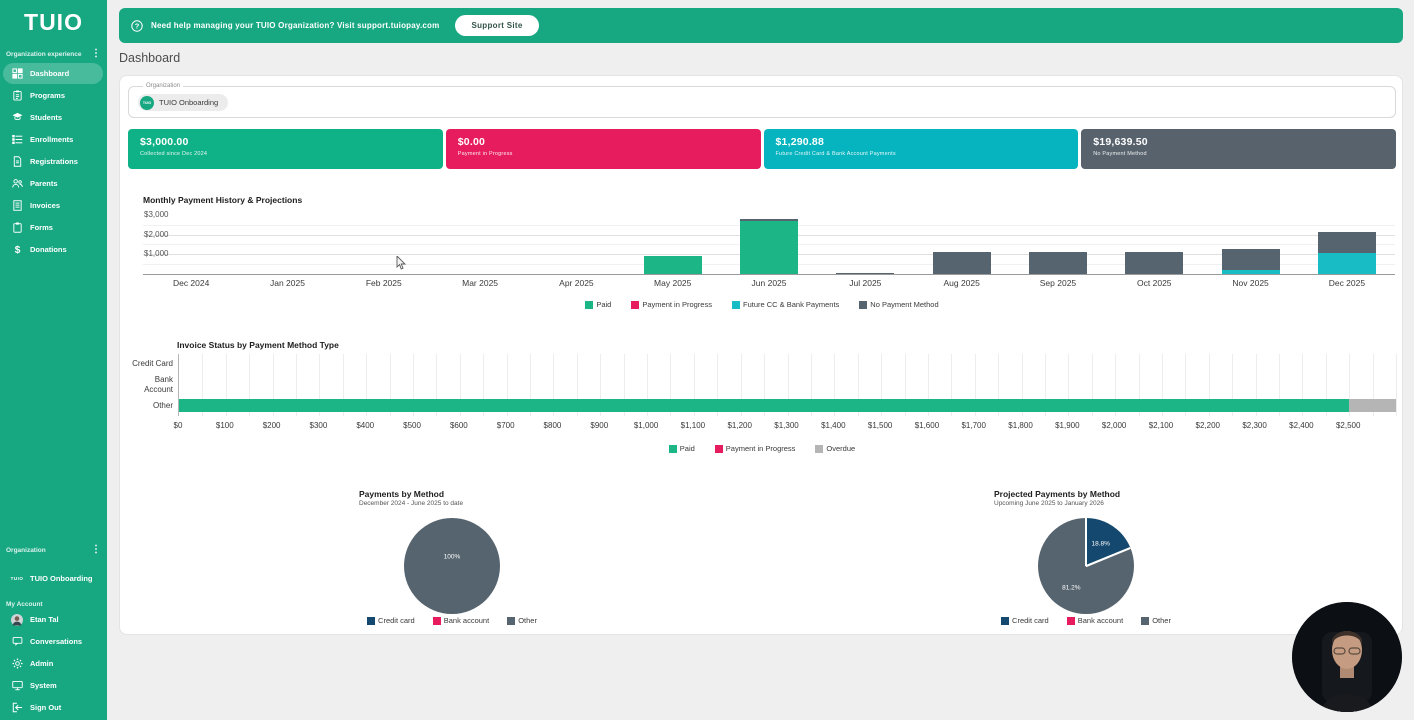 The height and width of the screenshot is (720, 1414). What do you see at coordinates (452, 566) in the screenshot?
I see `pie-chart-payments-by-method: 100%` at bounding box center [452, 566].